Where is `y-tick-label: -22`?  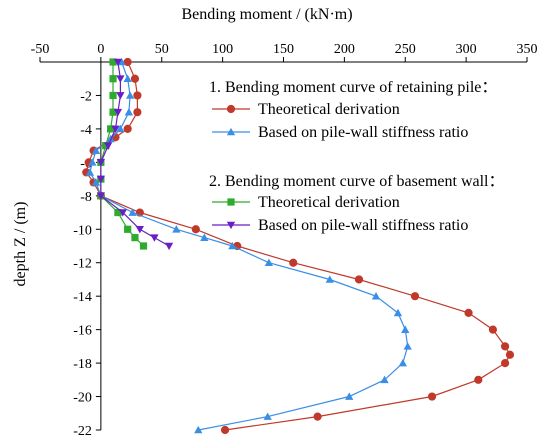 y-tick-label: -22 is located at coordinates (82, 431).